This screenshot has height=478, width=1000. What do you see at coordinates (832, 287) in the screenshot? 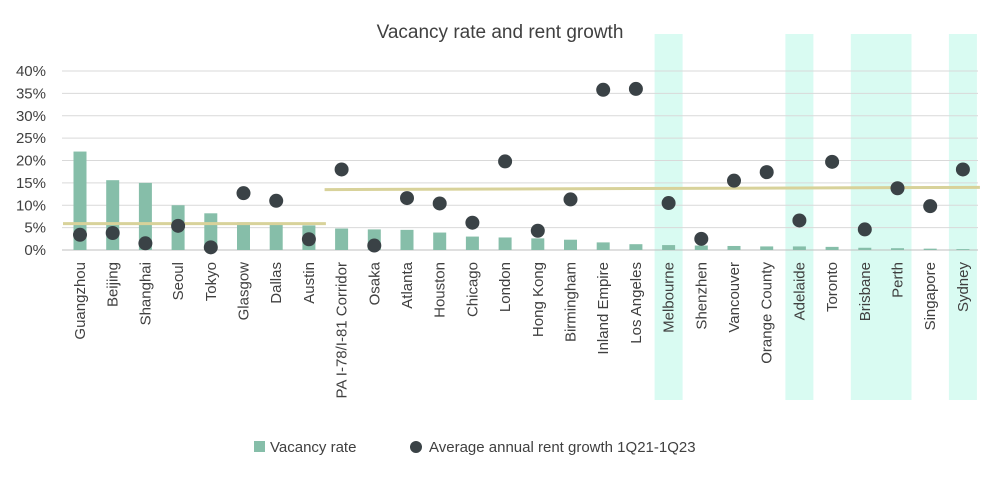
I see `category-label-toronto: Toronto` at bounding box center [832, 287].